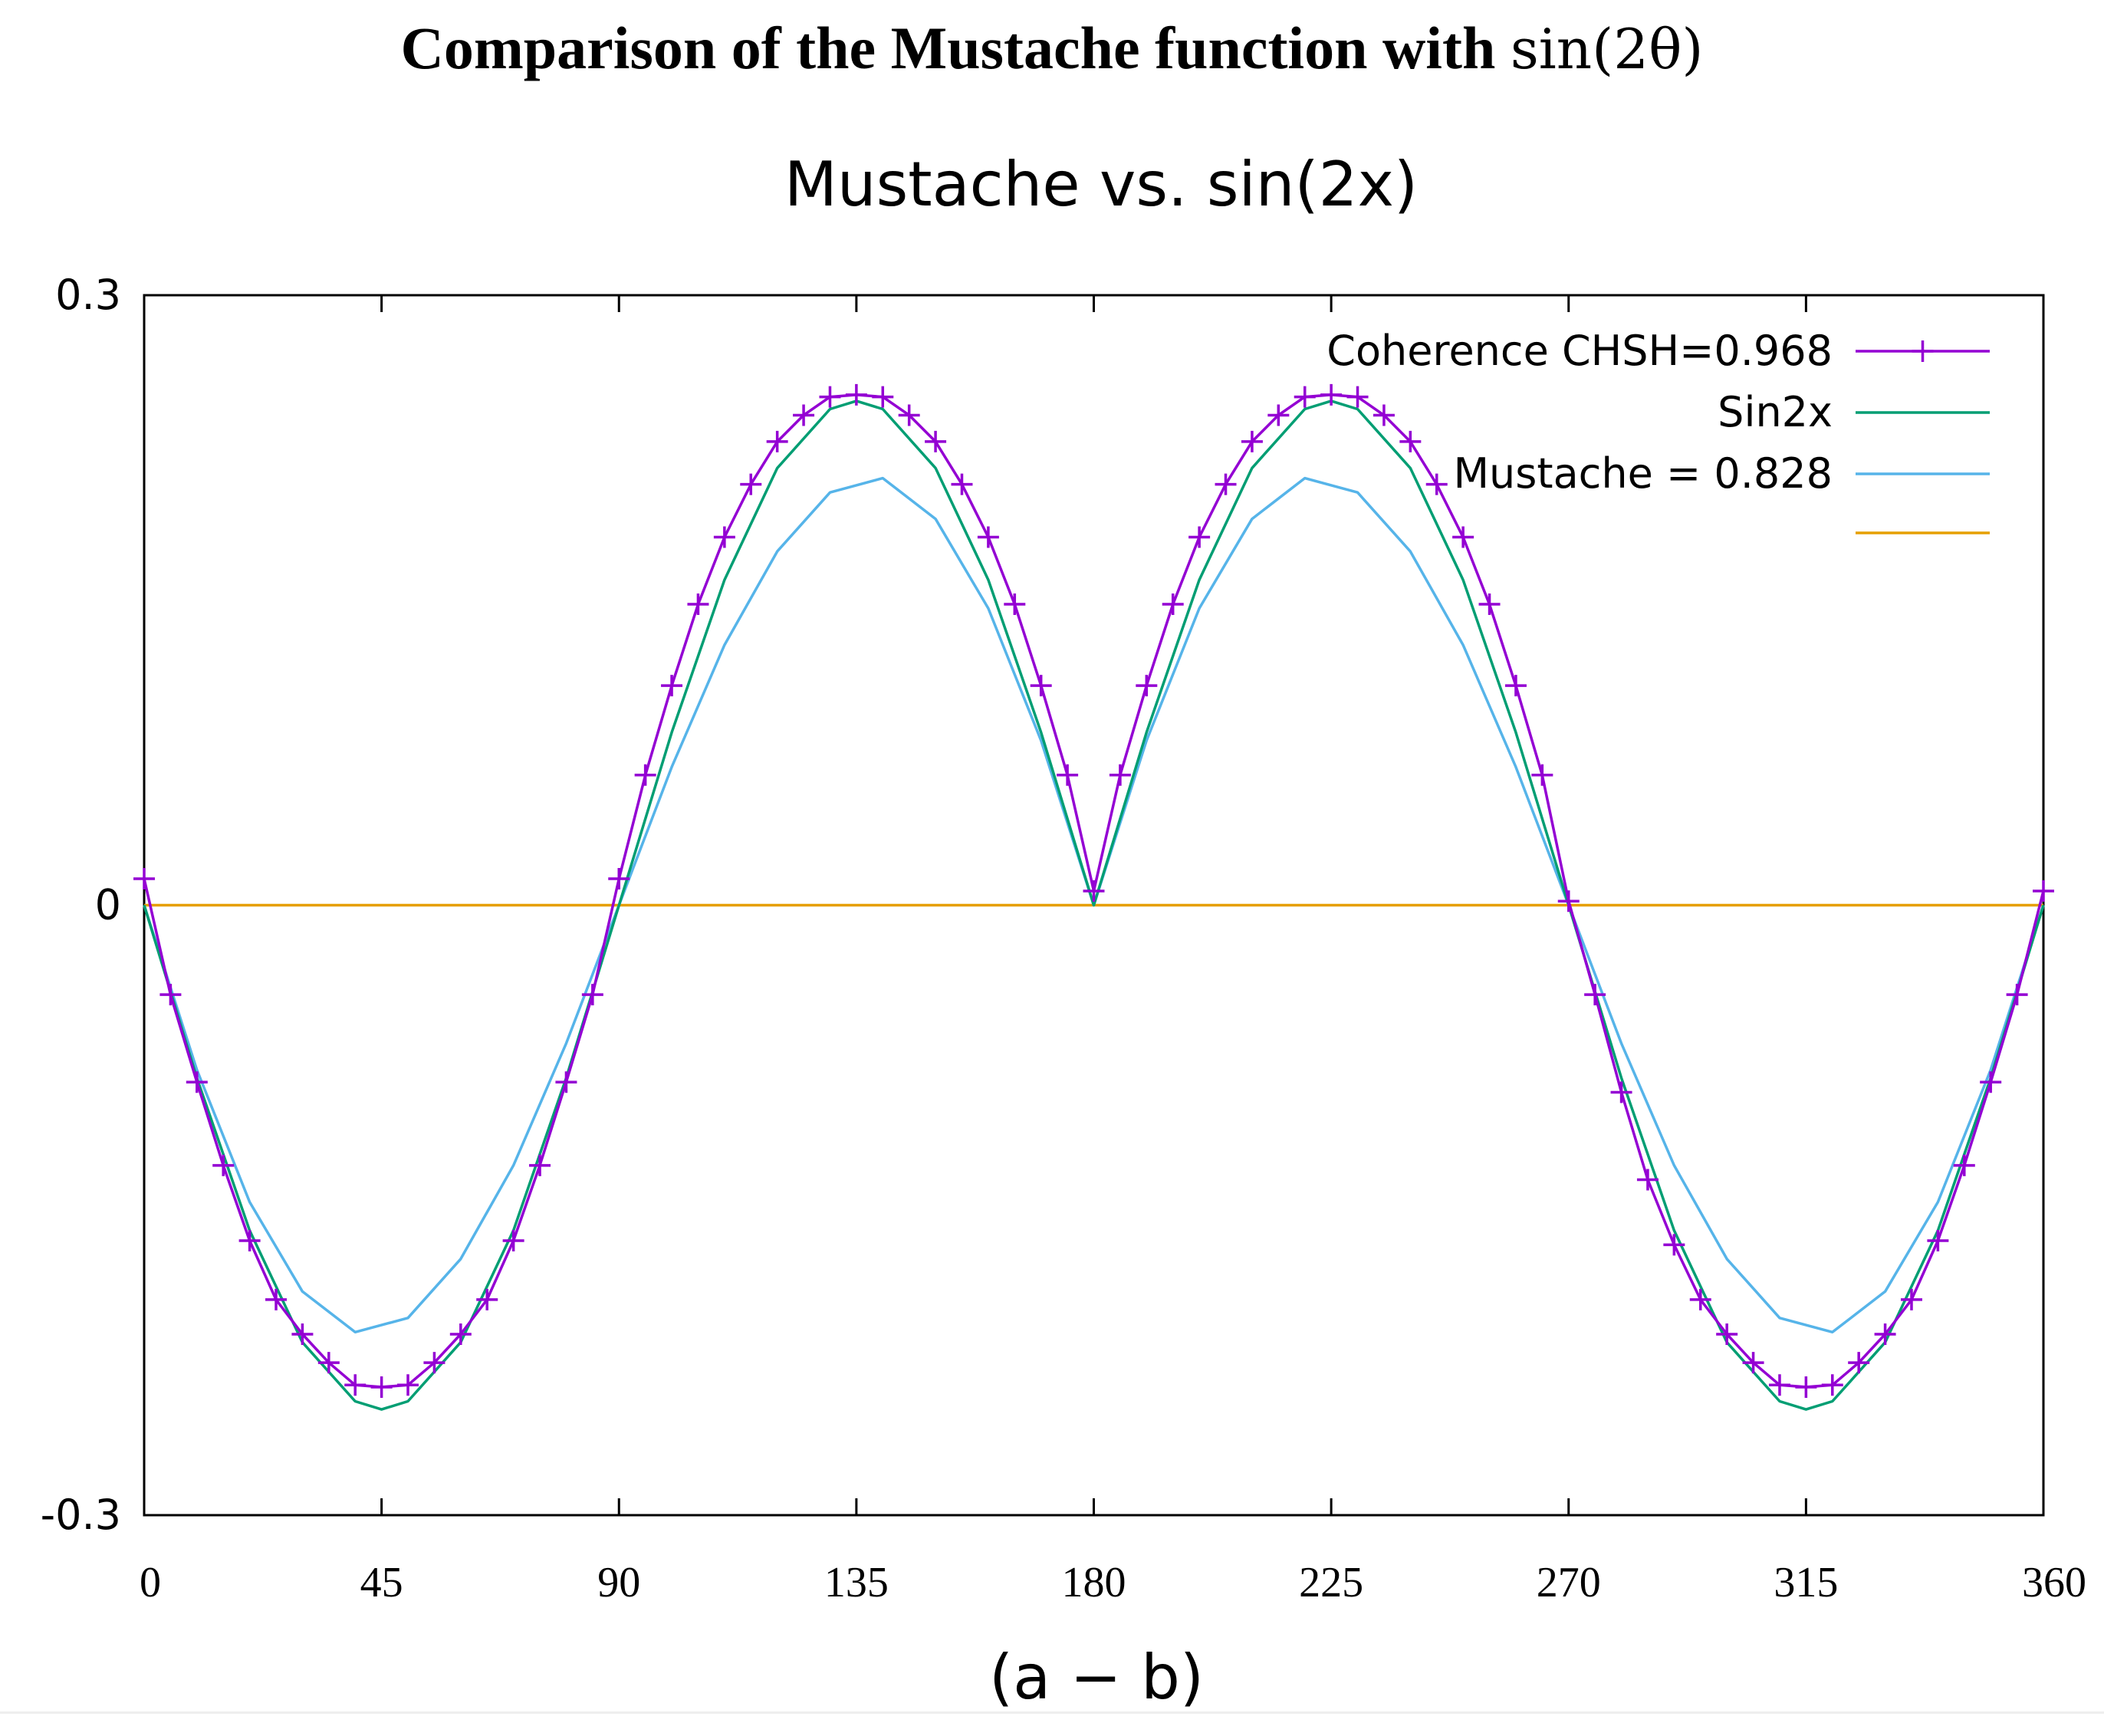 Image resolution: width=2104 pixels, height=1736 pixels. What do you see at coordinates (108, 905) in the screenshot?
I see `y-tick-label: 0` at bounding box center [108, 905].